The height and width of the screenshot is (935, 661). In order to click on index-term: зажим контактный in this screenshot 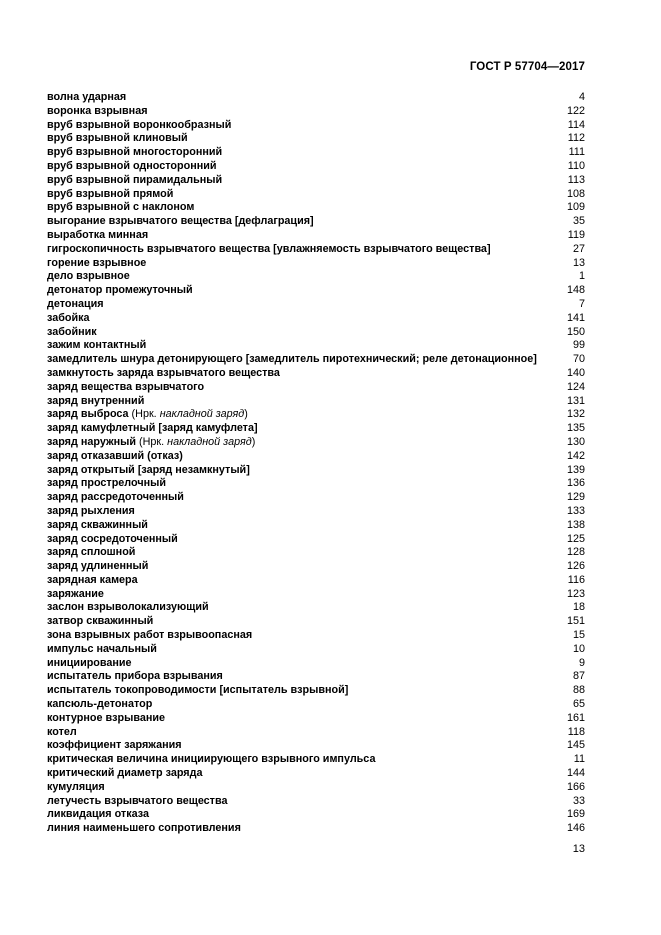, I will do `click(96, 346)`.